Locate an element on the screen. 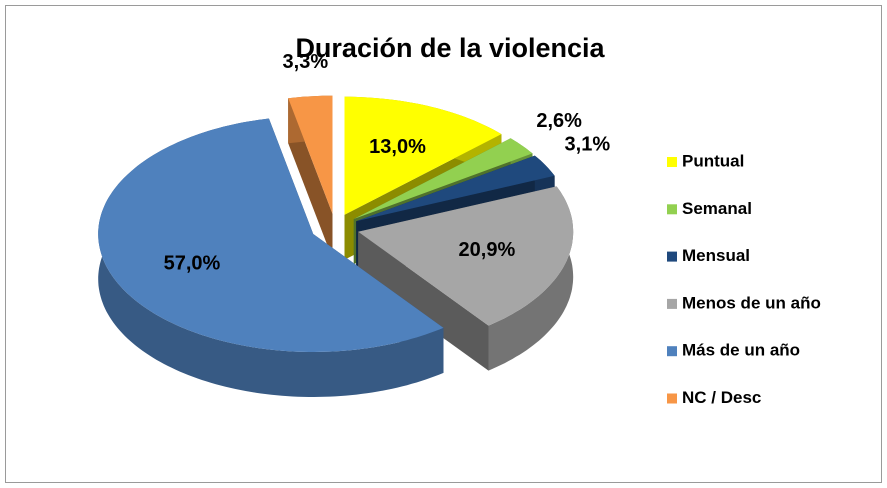 Image resolution: width=887 pixels, height=488 pixels. data-label: 20,9% is located at coordinates (487, 250).